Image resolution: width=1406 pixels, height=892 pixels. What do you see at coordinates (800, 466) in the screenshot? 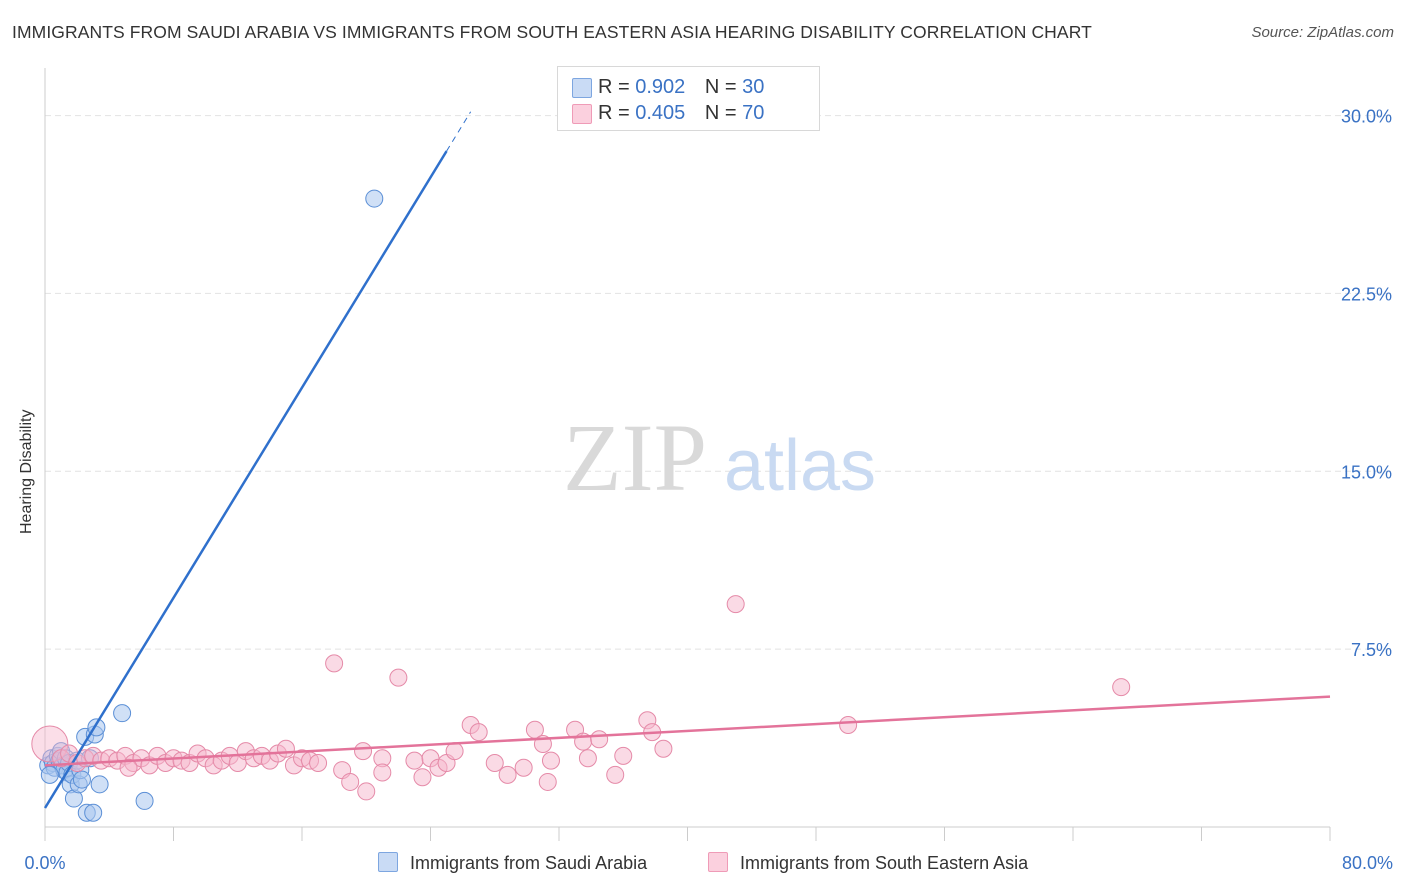
I see `watermark-atlas: atlas` at bounding box center [800, 466].